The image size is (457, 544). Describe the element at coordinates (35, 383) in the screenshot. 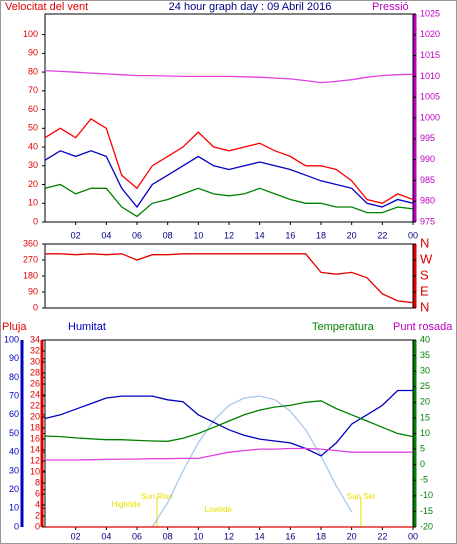

I see `y3-tick-label: 26` at that location.